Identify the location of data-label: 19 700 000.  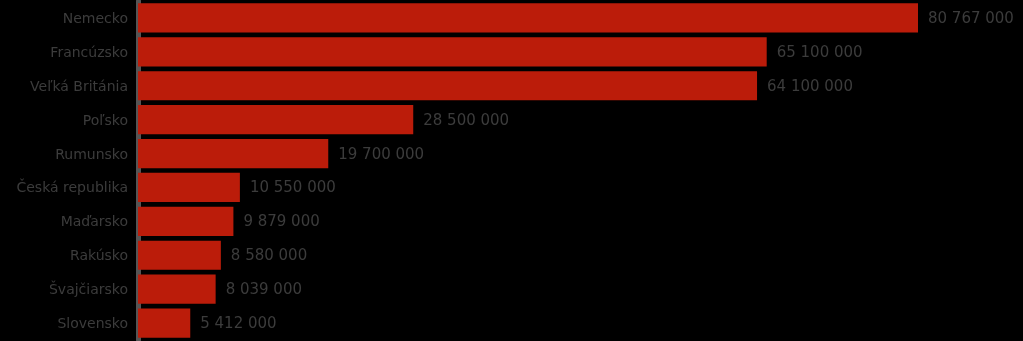
(381, 153).